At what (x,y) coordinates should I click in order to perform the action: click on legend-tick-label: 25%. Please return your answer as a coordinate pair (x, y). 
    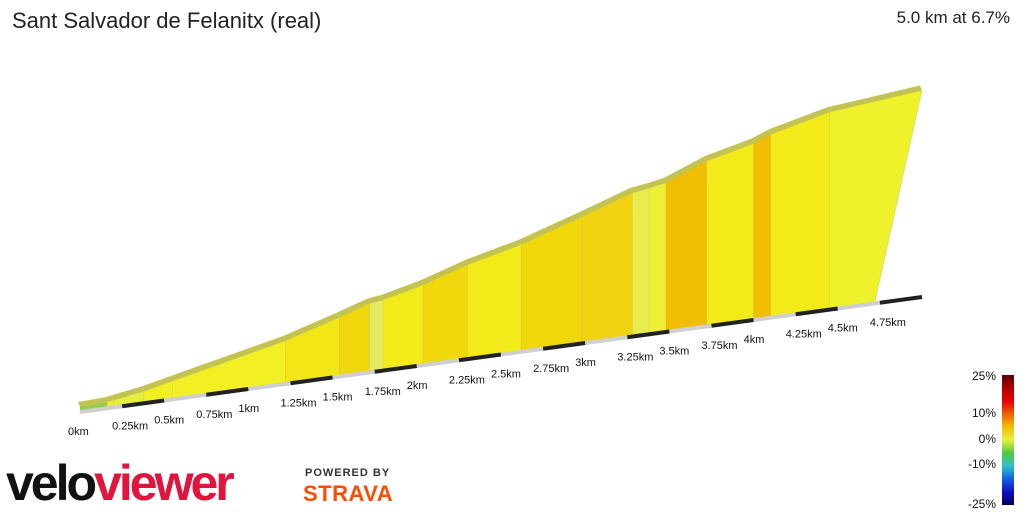
    Looking at the image, I should click on (983, 376).